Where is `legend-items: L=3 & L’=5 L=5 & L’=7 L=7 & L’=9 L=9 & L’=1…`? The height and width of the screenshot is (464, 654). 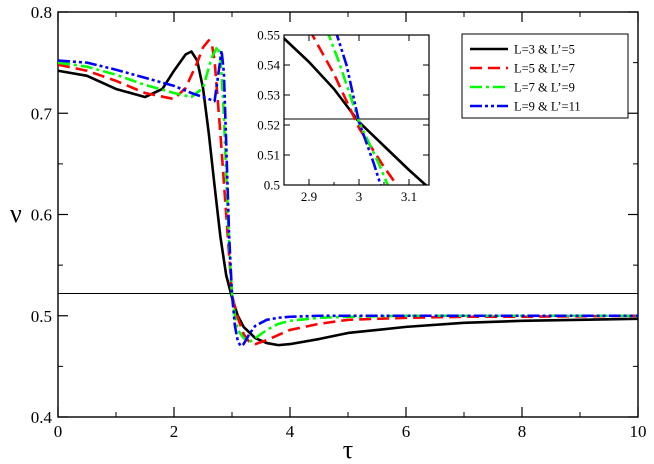 legend-items: L=3 & L’=5 L=5 & L’=7 L=7 & L’=9 L=9 & L’=1… is located at coordinates (525, 78).